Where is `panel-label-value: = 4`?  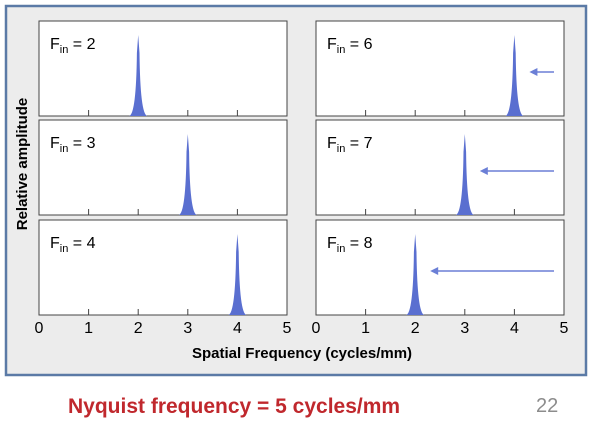 panel-label-value: = 4 is located at coordinates (81, 243).